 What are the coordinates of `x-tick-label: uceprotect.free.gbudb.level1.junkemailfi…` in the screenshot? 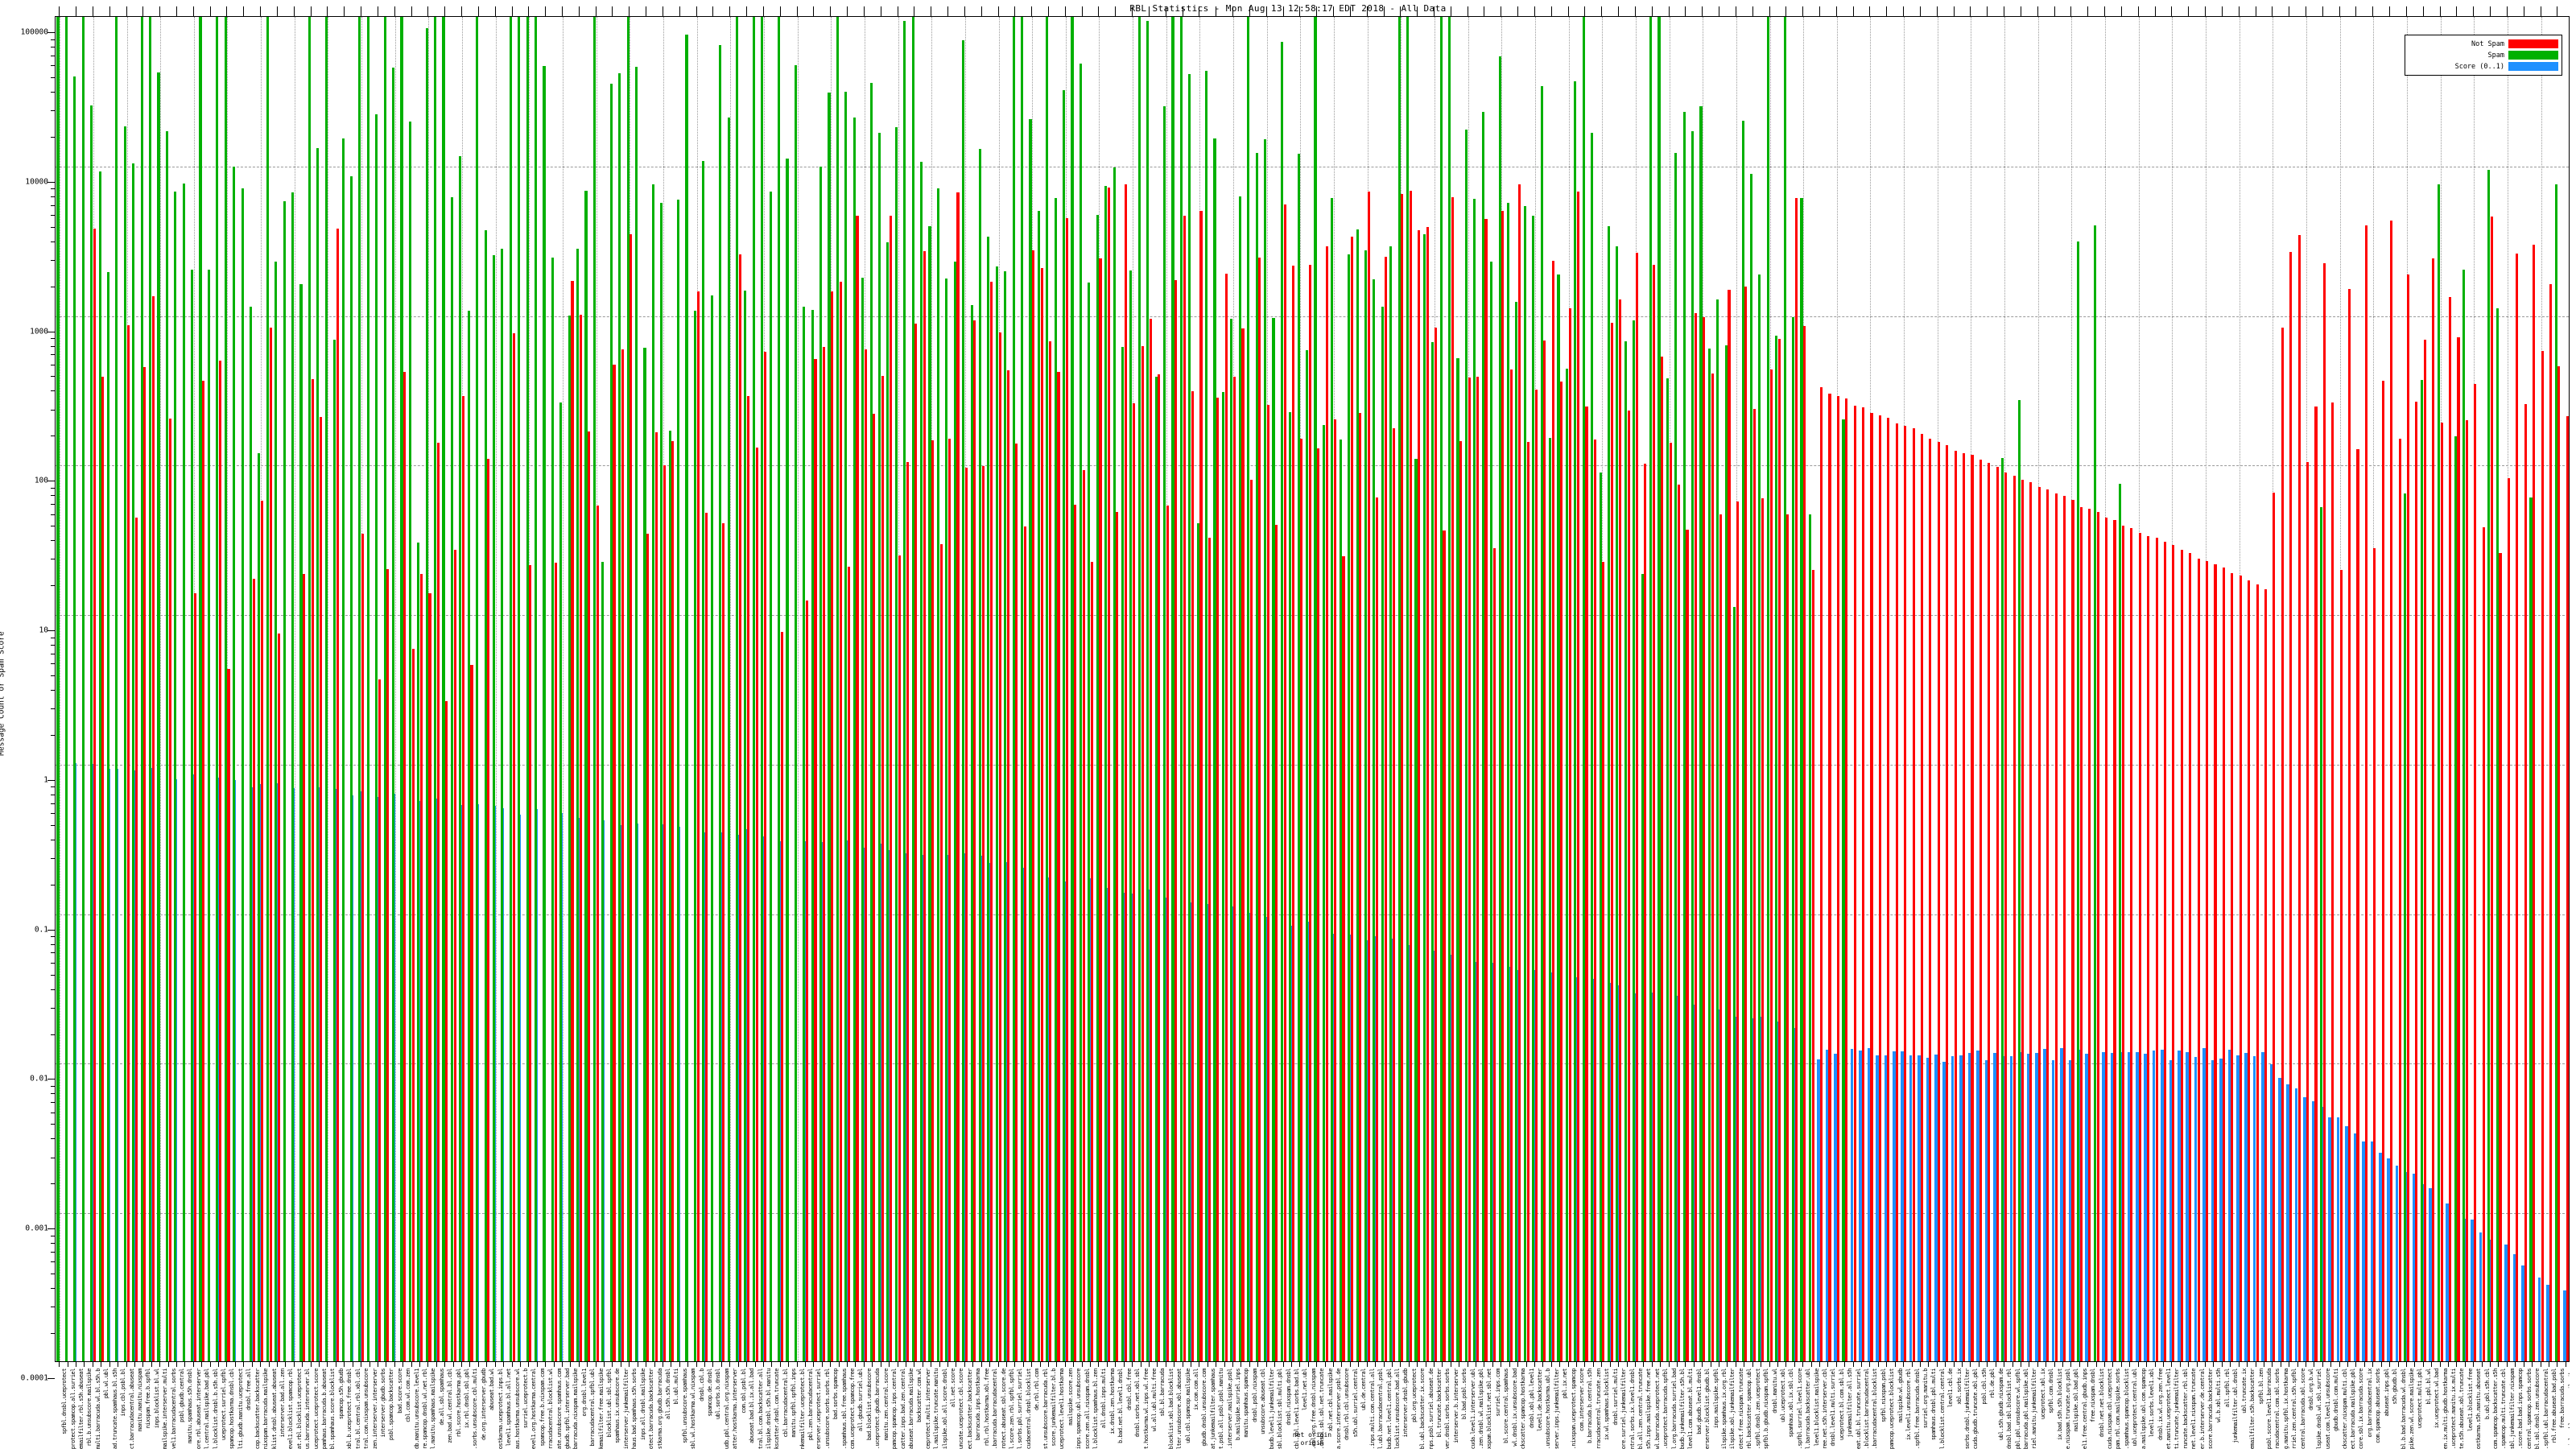 It's located at (1271, 1408).